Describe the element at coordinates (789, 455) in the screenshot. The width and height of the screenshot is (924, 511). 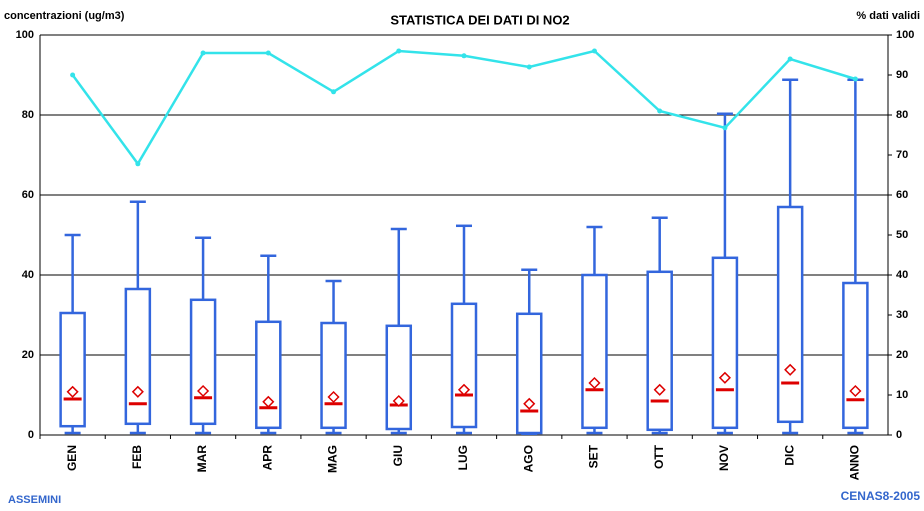
I see `x-tick-label: DIC` at that location.